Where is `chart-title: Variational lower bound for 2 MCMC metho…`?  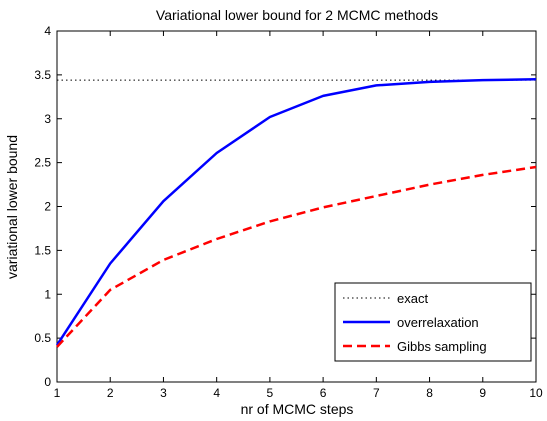
chart-title: Variational lower bound for 2 MCMC metho… is located at coordinates (297, 15).